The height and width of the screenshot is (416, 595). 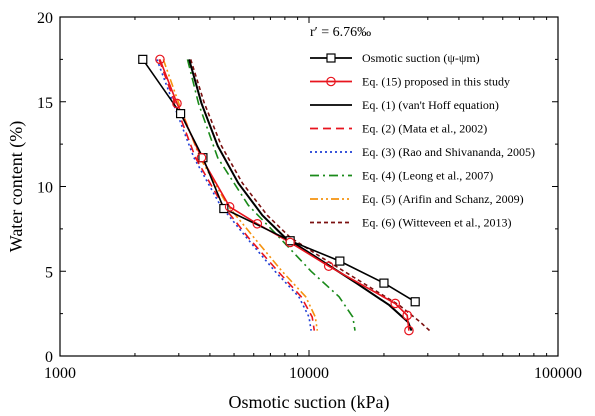 I want to click on y-axis-title: Water content (%), so click(x=16, y=186).